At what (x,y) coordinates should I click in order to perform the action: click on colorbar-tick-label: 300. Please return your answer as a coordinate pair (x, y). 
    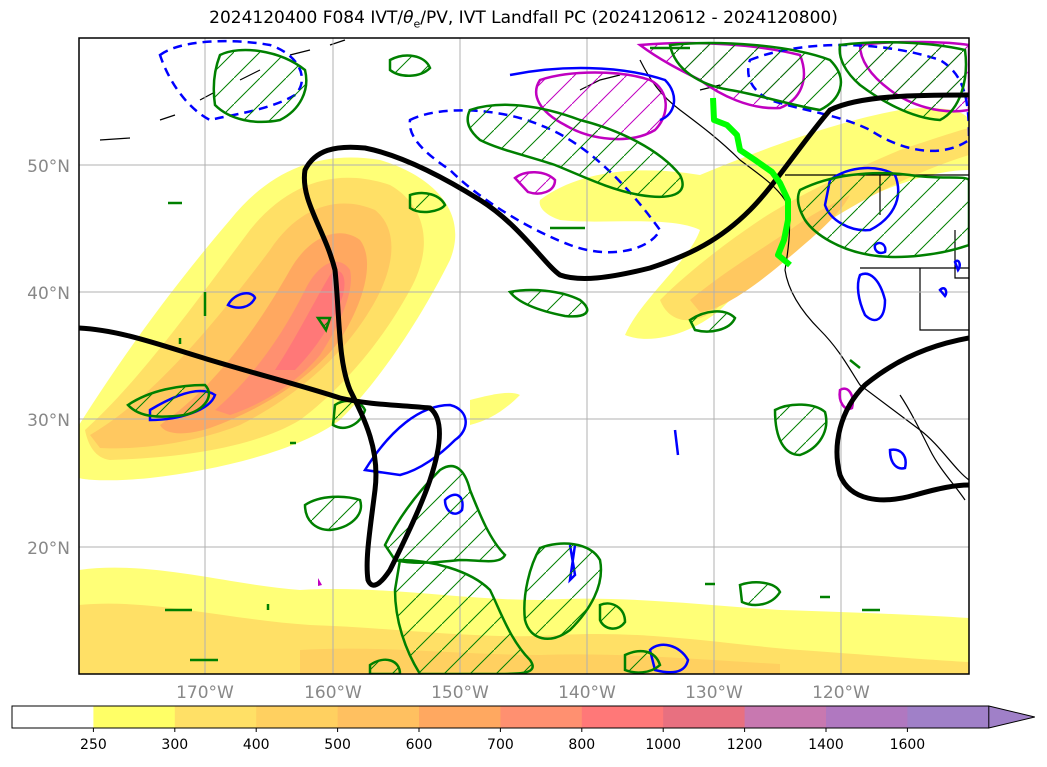
    Looking at the image, I should click on (174, 745).